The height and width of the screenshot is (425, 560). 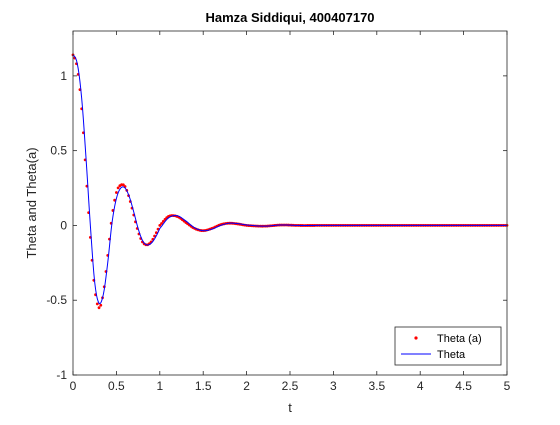 What do you see at coordinates (289, 17) in the screenshot?
I see `chart-title: Hamza Siddiqui, 400407170` at bounding box center [289, 17].